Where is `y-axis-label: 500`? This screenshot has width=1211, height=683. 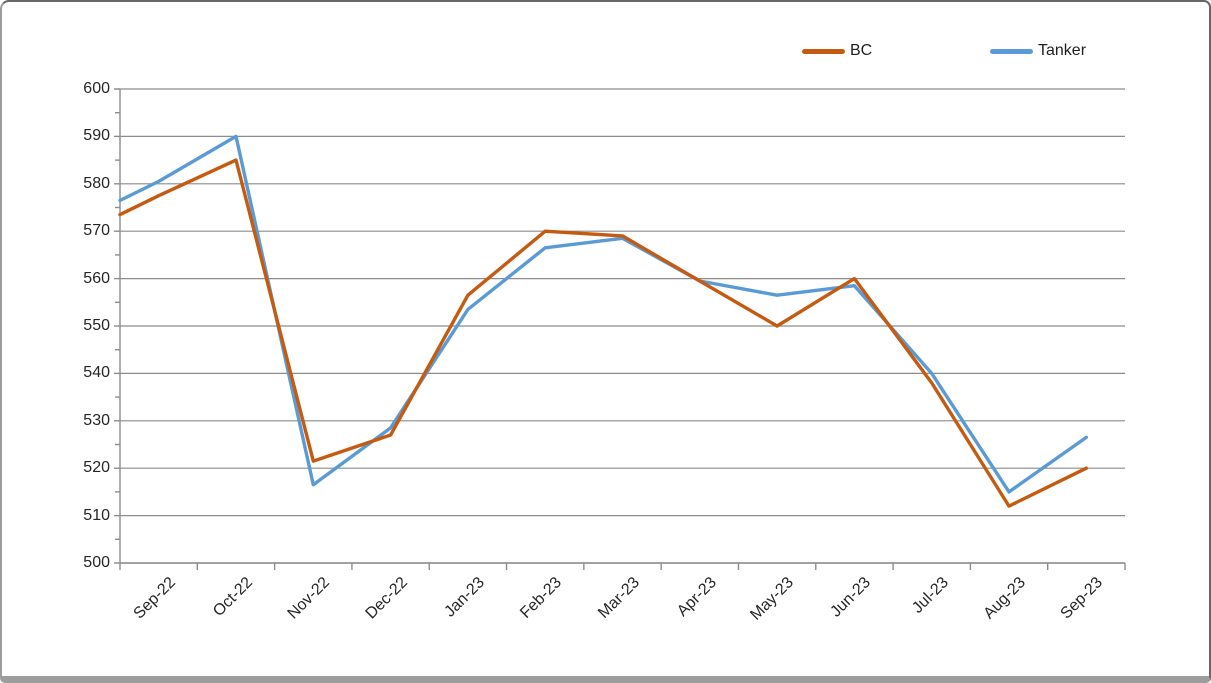 y-axis-label: 500 is located at coordinates (96, 562).